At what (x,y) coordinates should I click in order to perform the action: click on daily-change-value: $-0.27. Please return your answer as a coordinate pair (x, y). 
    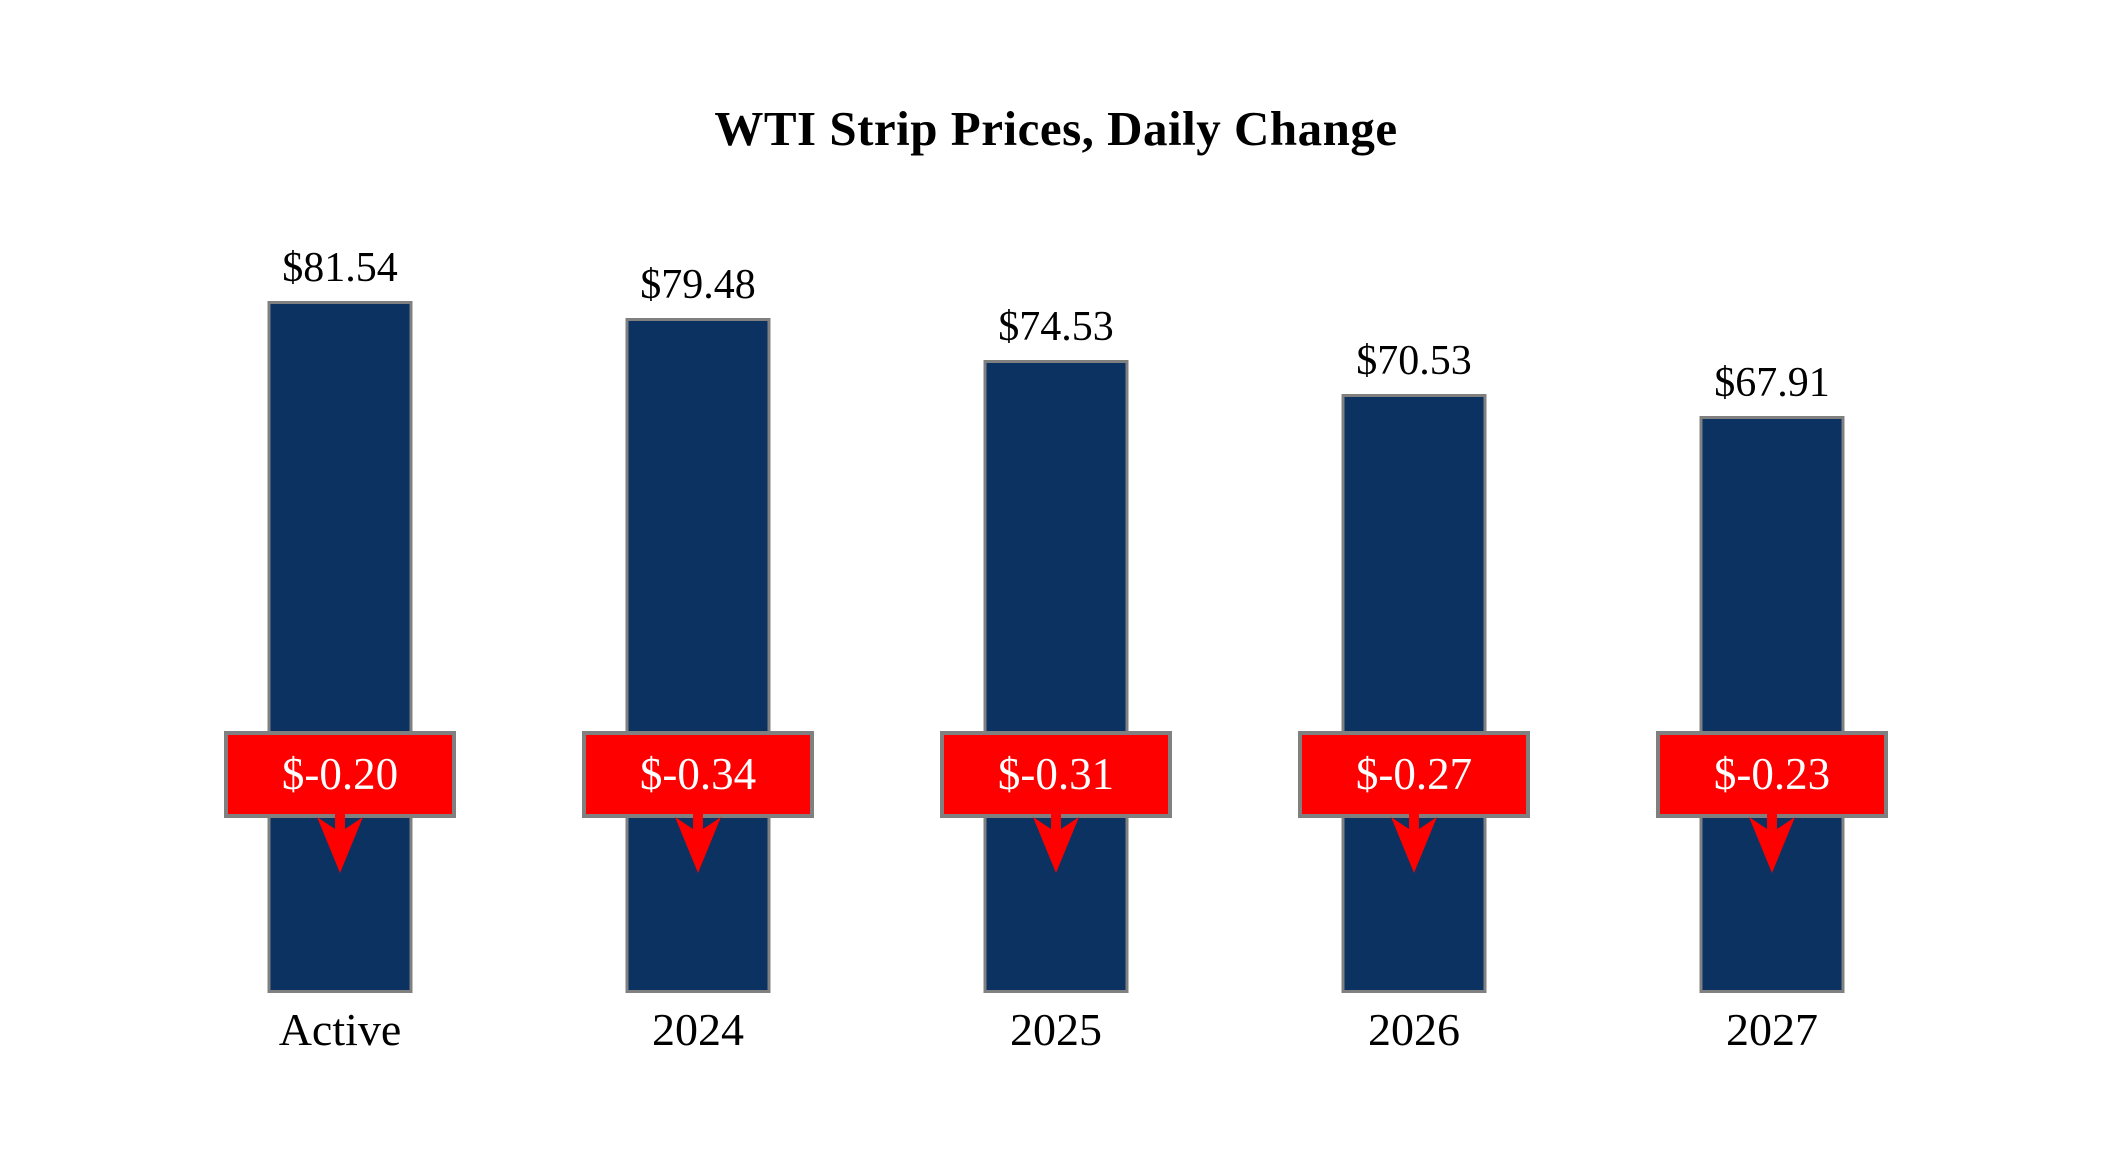
    Looking at the image, I should click on (1414, 774).